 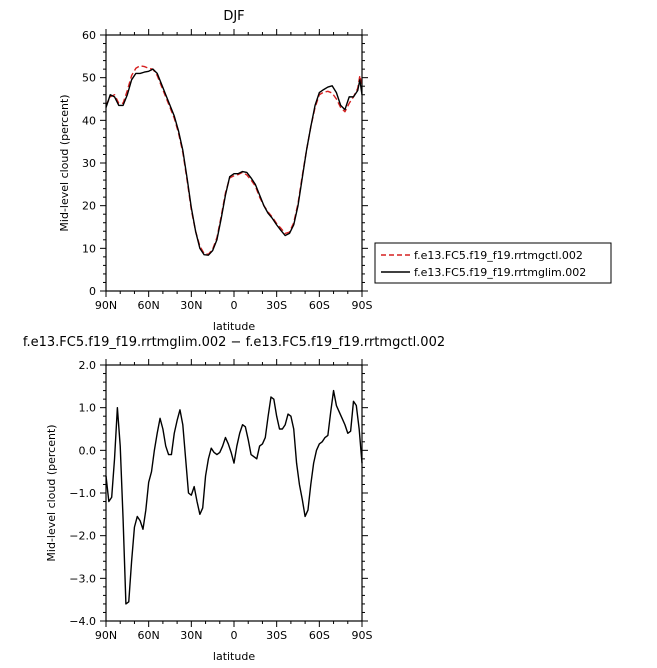 What do you see at coordinates (233, 16) in the screenshot?
I see `top-chart-title: DJF` at bounding box center [233, 16].